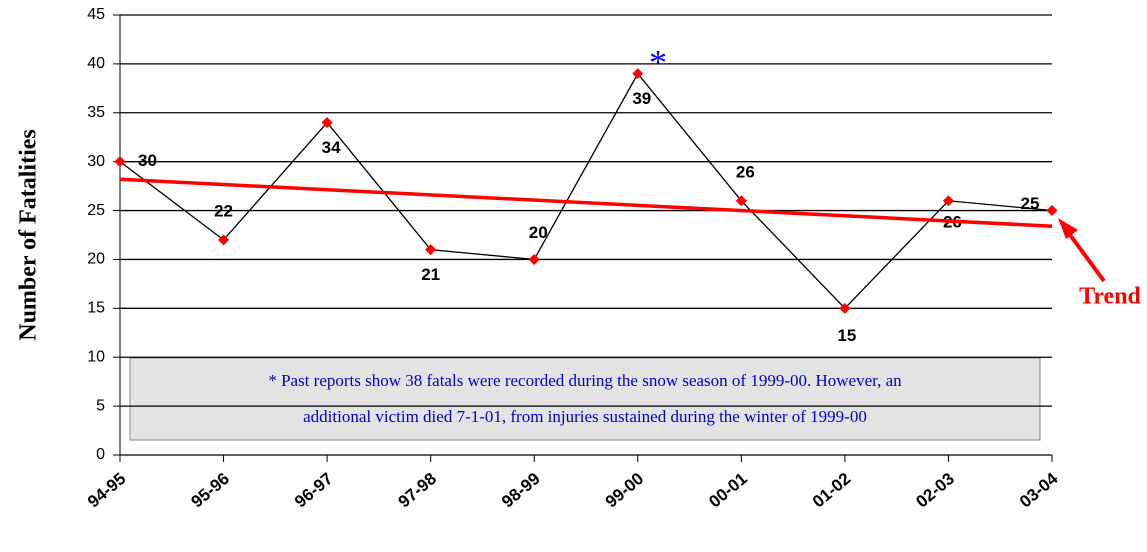  What do you see at coordinates (625, 490) in the screenshot?
I see `x-tick-label: 99-00` at bounding box center [625, 490].